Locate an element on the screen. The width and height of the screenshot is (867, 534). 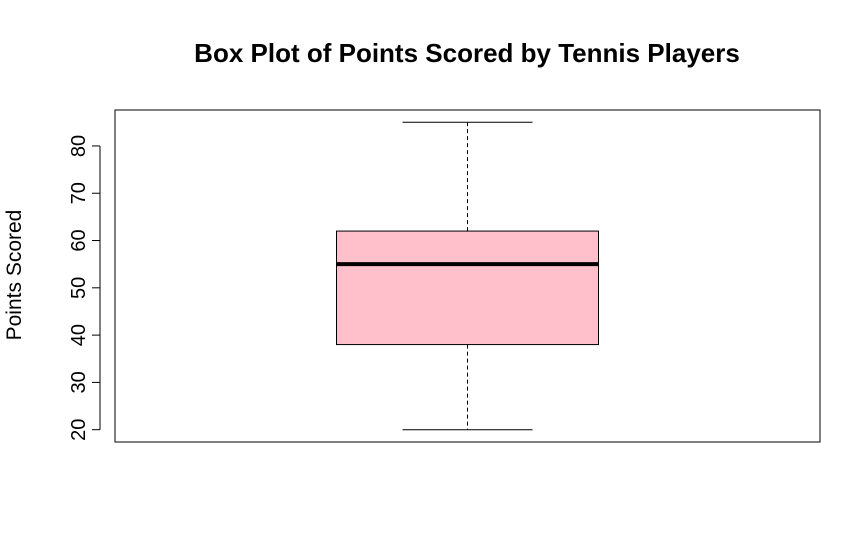
y-axis-label: Points Scored is located at coordinates (14, 275).